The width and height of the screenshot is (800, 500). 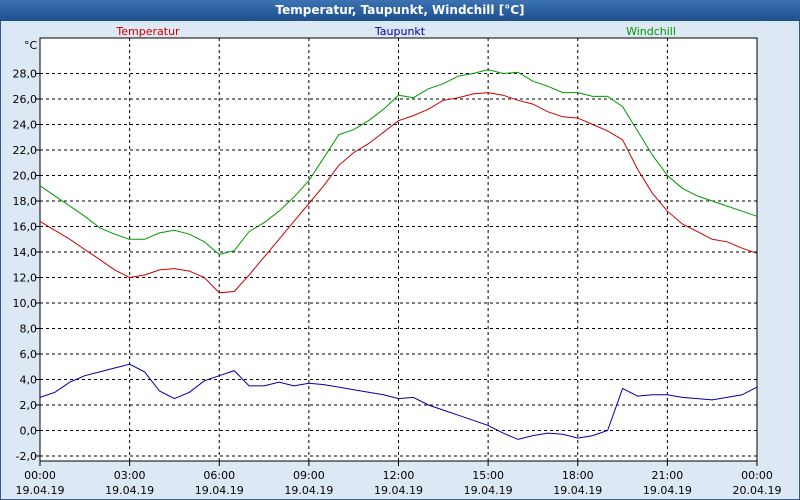 What do you see at coordinates (25, 252) in the screenshot?
I see `y-tick-label: 14,0` at bounding box center [25, 252].